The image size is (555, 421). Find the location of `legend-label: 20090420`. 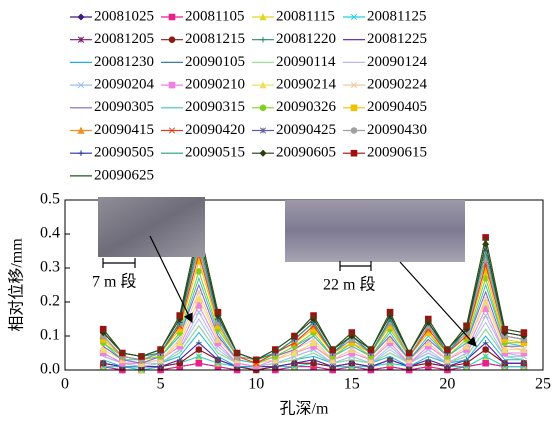

legend-label: 20090420 is located at coordinates (215, 130).